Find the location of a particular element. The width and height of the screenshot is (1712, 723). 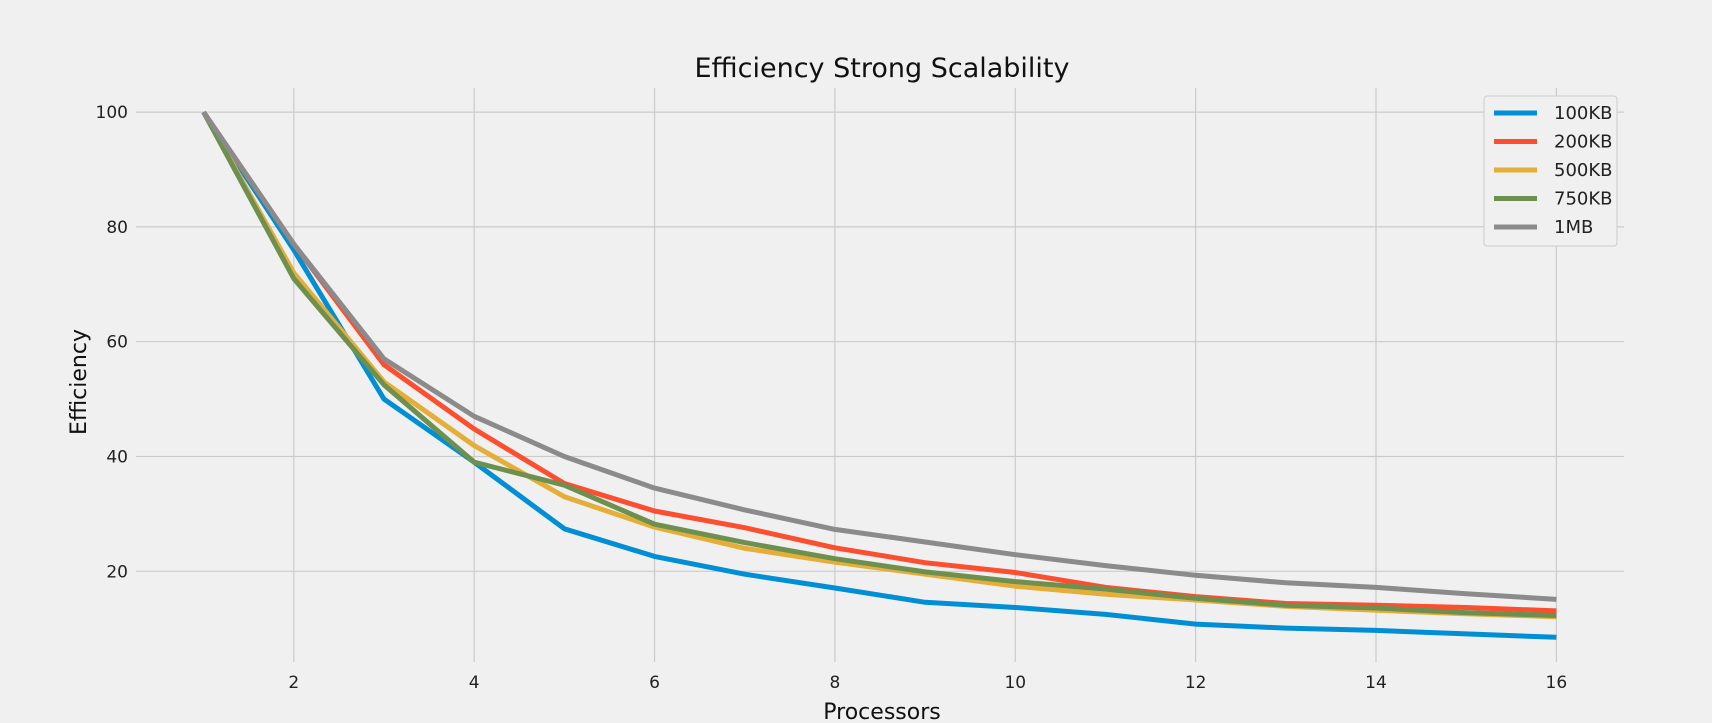

x-axis-label: Processors is located at coordinates (881, 711).